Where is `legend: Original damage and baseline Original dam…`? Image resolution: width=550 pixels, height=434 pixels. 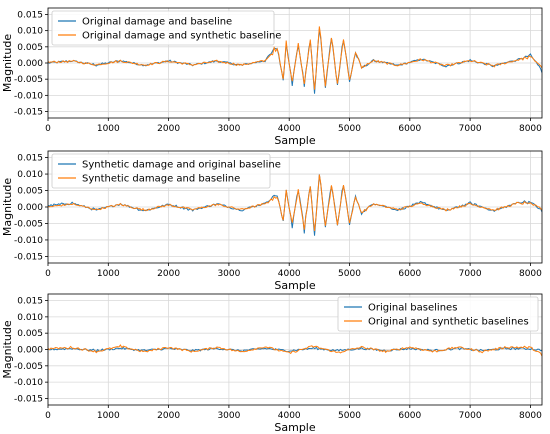
legend: Original damage and baseline Original dam… is located at coordinates (166, 28).